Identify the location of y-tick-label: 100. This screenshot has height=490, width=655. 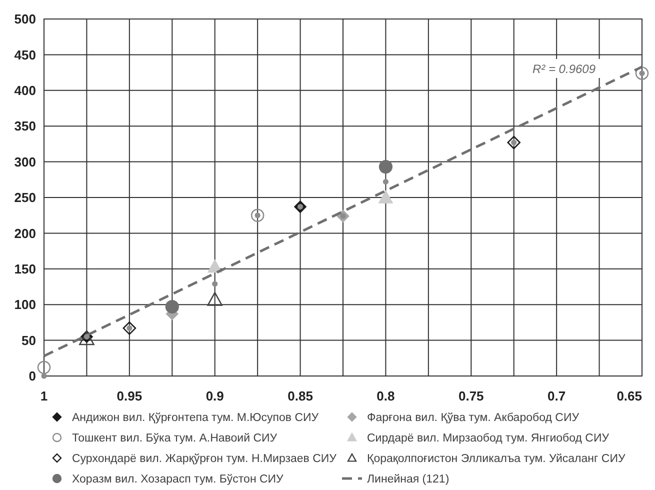
(25, 304).